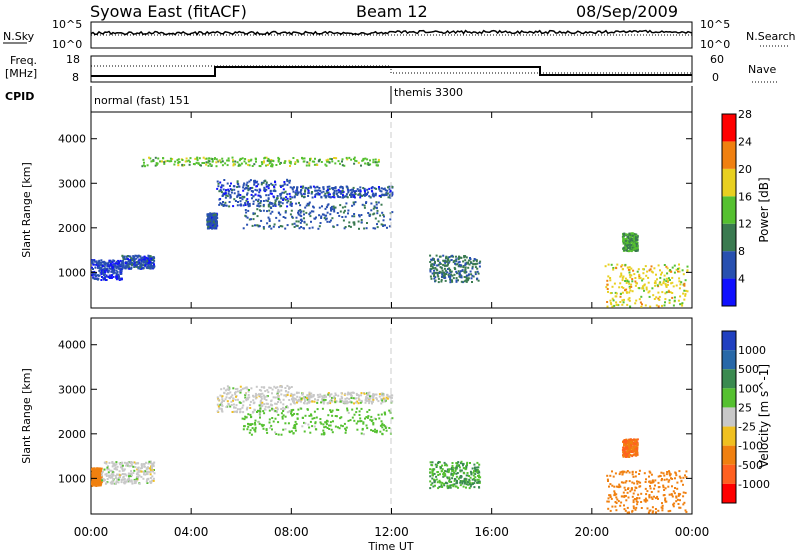 This screenshot has height=554, width=800. What do you see at coordinates (748, 388) in the screenshot?
I see `colorbar-tick-label: 100` at bounding box center [748, 388].